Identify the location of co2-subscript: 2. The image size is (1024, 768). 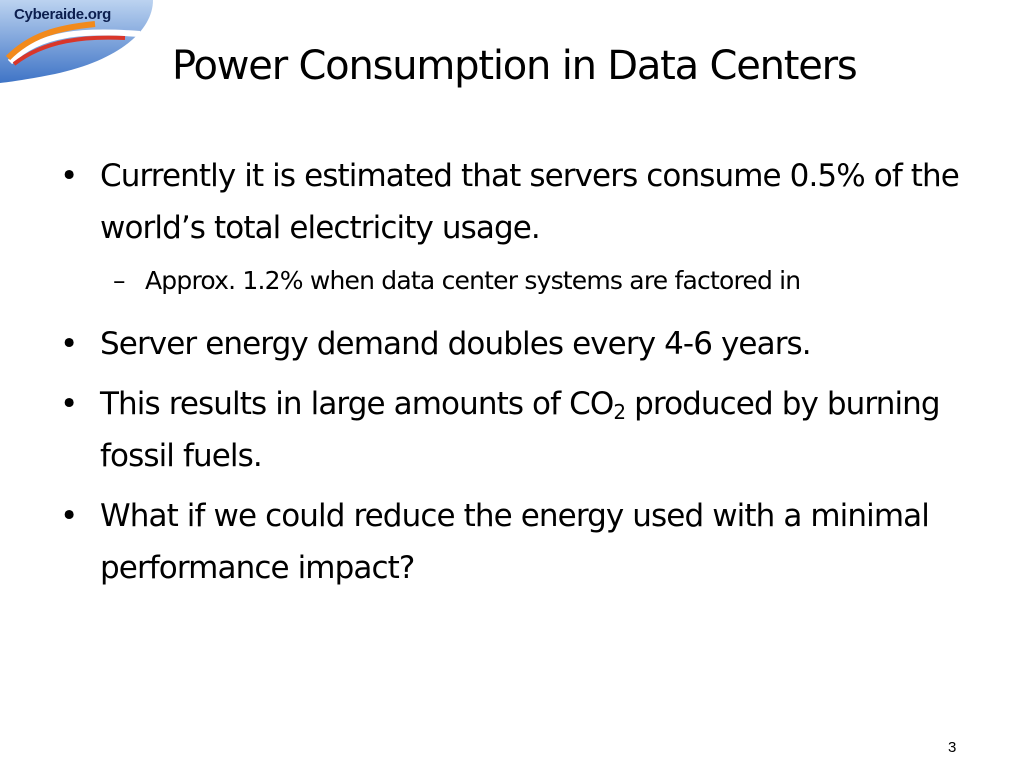
(619, 412).